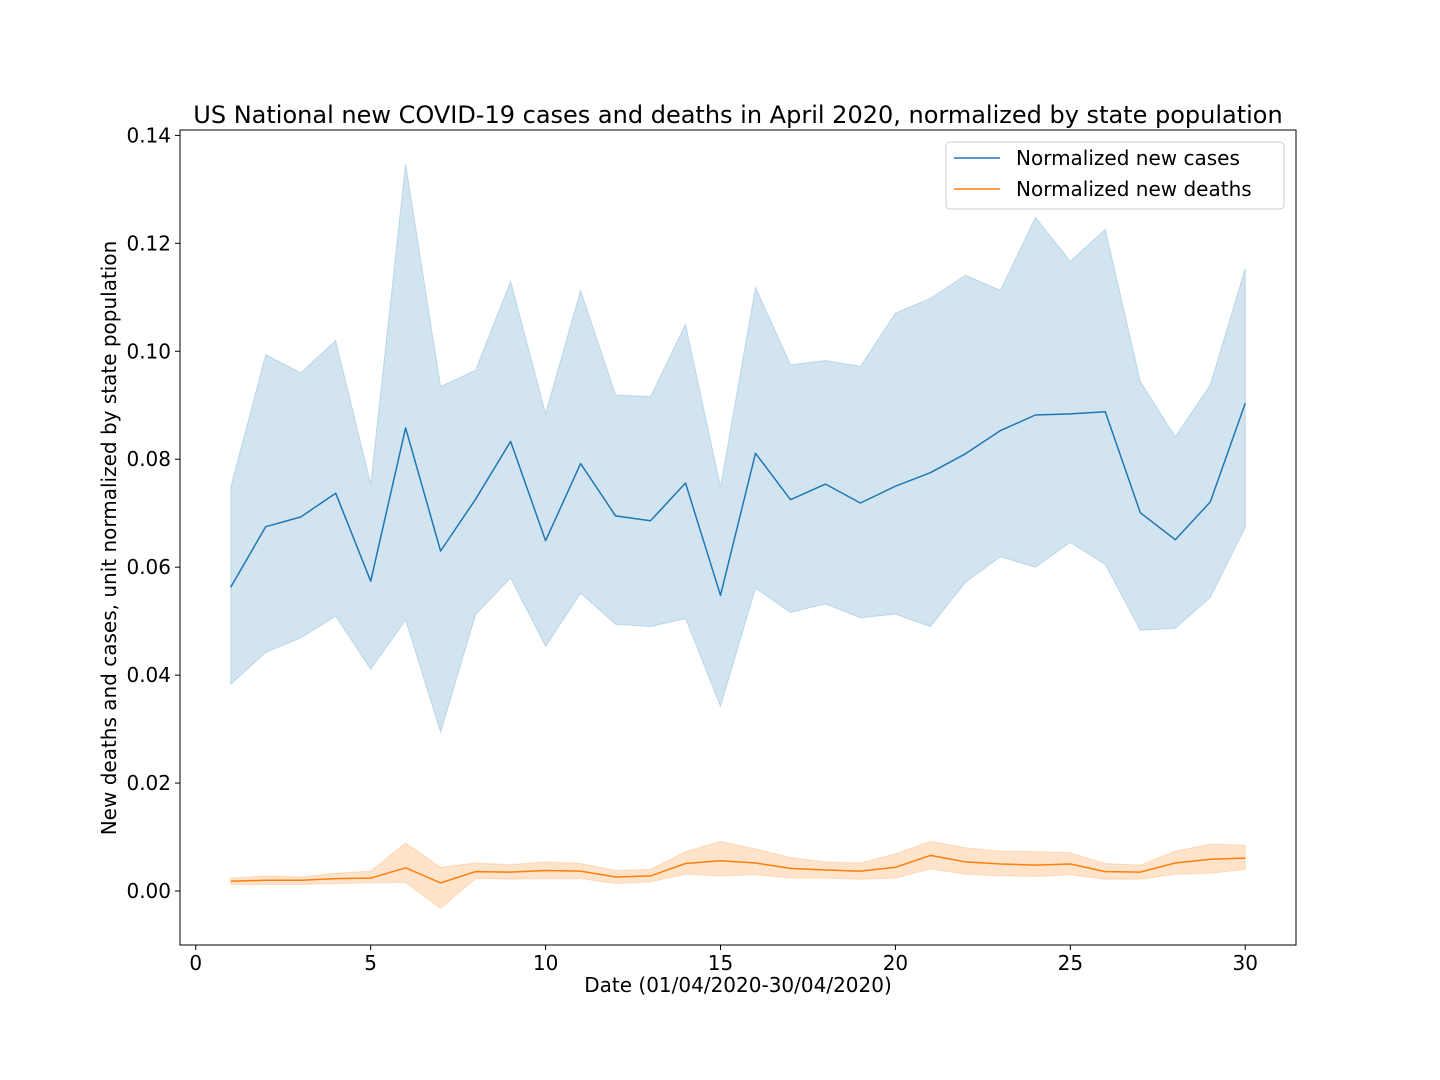 Image resolution: width=1440 pixels, height=1080 pixels. Describe the element at coordinates (738, 869) in the screenshot. I see `series-line-deaths` at that location.